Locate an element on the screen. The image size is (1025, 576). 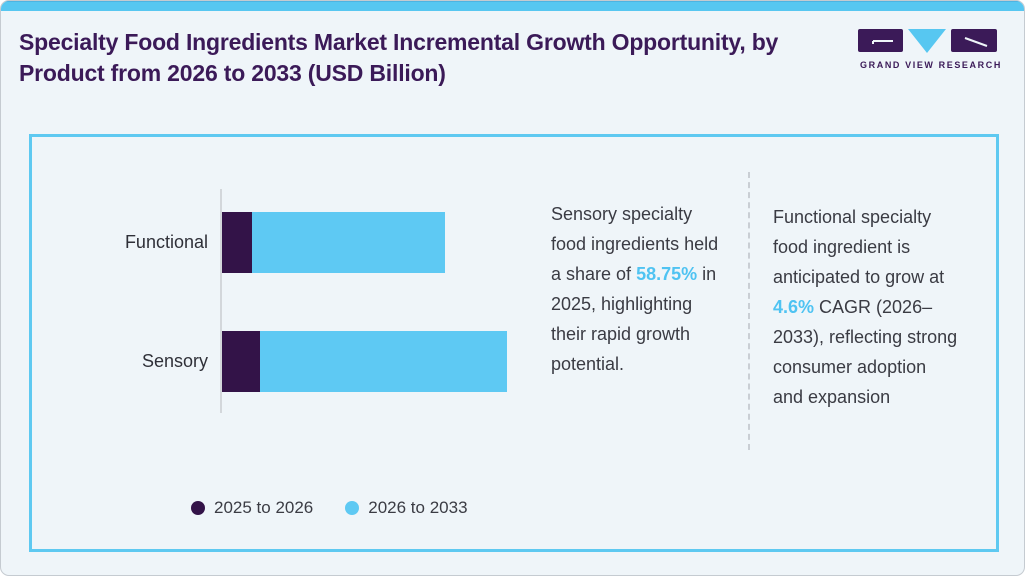
legend-item-2026-2033: 2026 to 2033 is located at coordinates (406, 508).